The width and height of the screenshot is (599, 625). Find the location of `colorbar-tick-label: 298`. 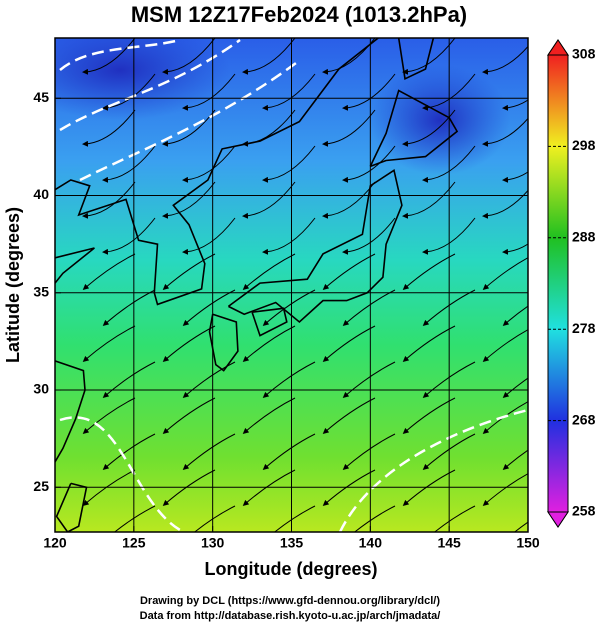

colorbar-tick-label: 298 is located at coordinates (584, 145).